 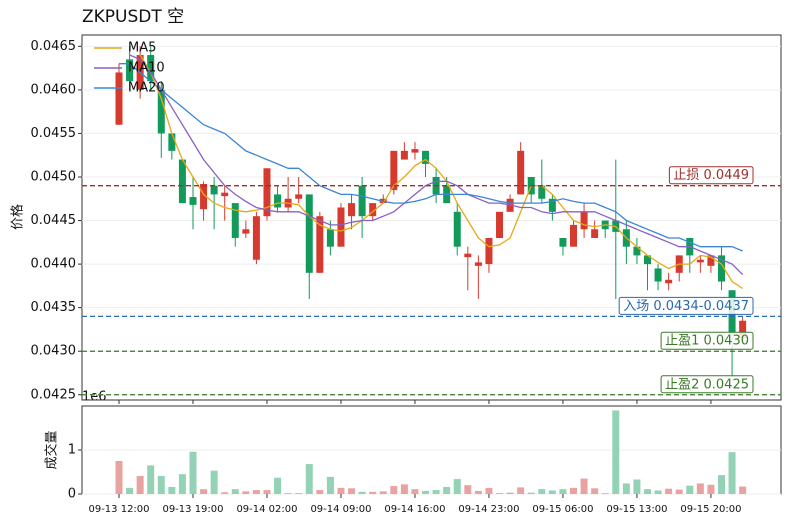 What do you see at coordinates (54, 133) in the screenshot?
I see `y-tick-label: 0.0455` at bounding box center [54, 133].